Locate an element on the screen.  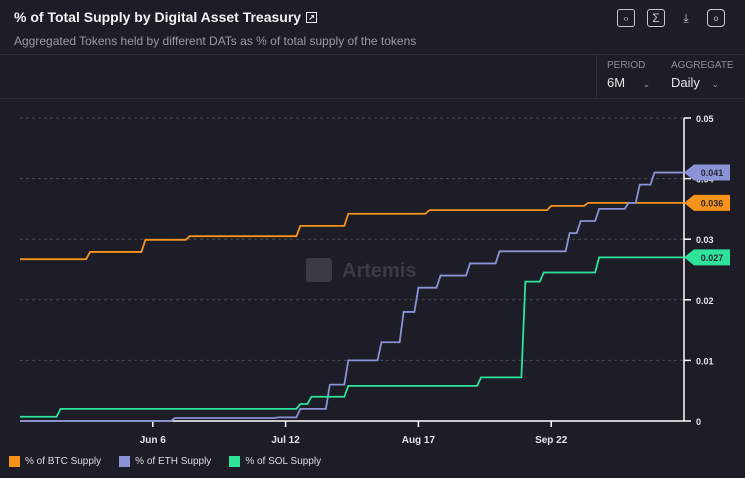
legend-item: % of ETH Supply is located at coordinates (165, 461).